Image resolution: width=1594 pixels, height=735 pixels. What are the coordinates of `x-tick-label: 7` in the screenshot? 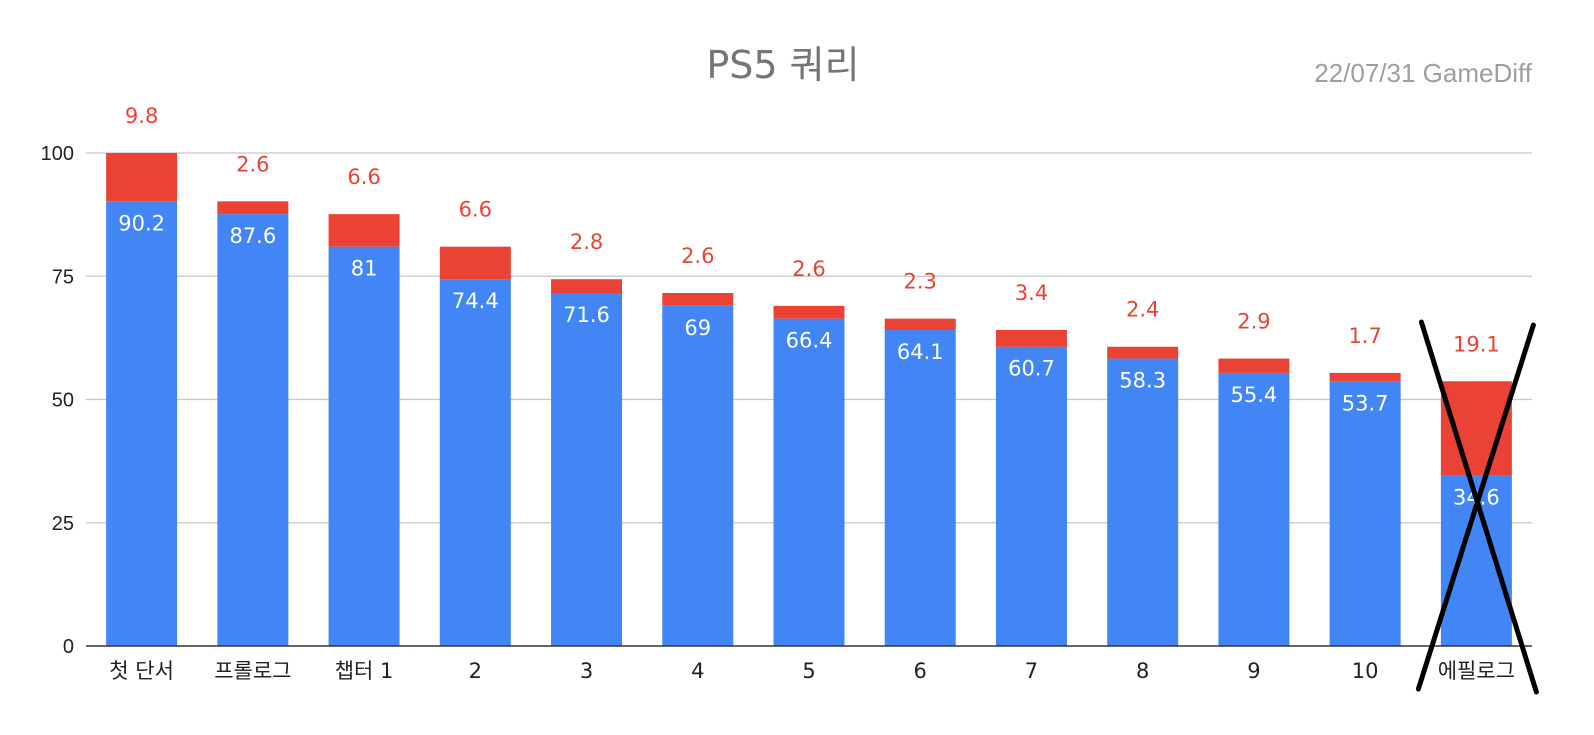 It's located at (1031, 671).